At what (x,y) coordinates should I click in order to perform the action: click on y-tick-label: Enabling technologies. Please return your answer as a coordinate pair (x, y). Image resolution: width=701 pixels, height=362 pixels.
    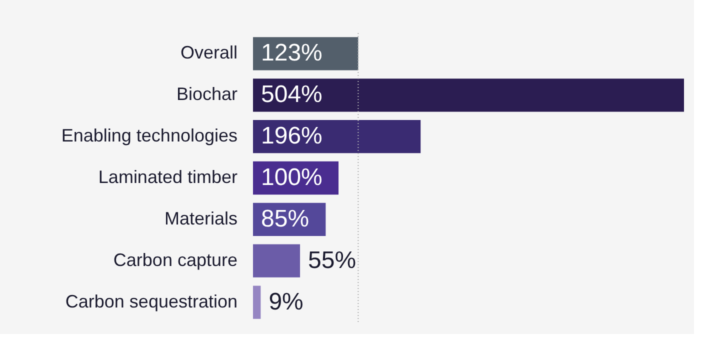
    Looking at the image, I should click on (149, 136).